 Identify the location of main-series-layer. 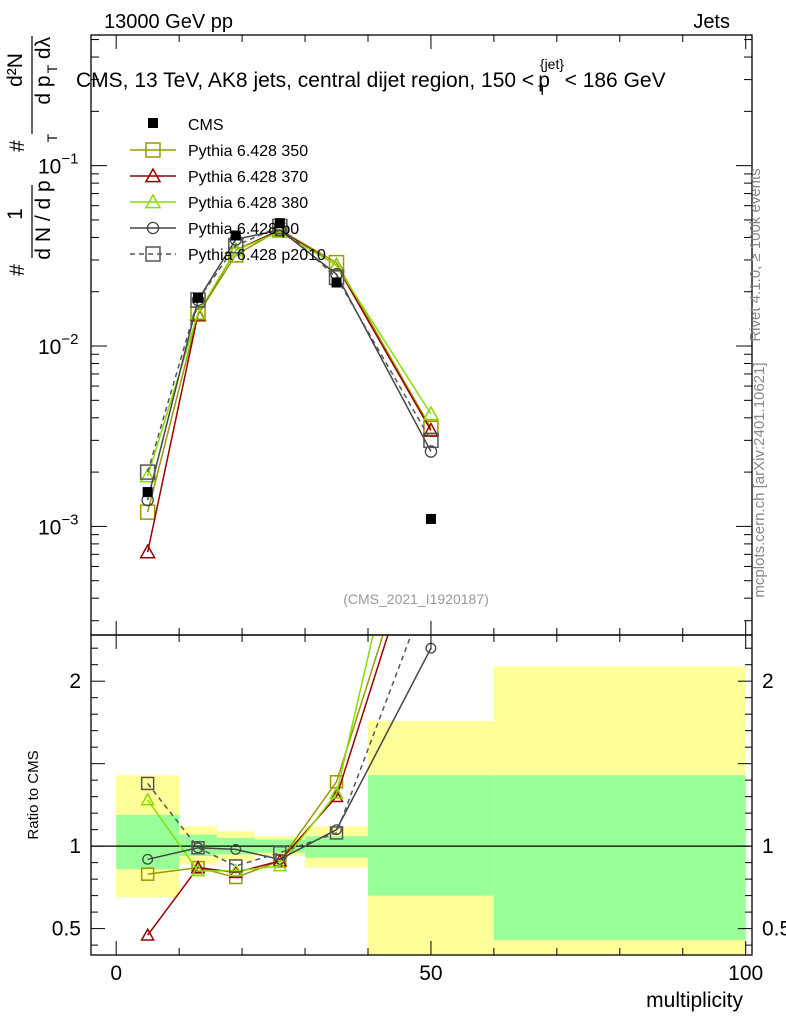
(289, 388).